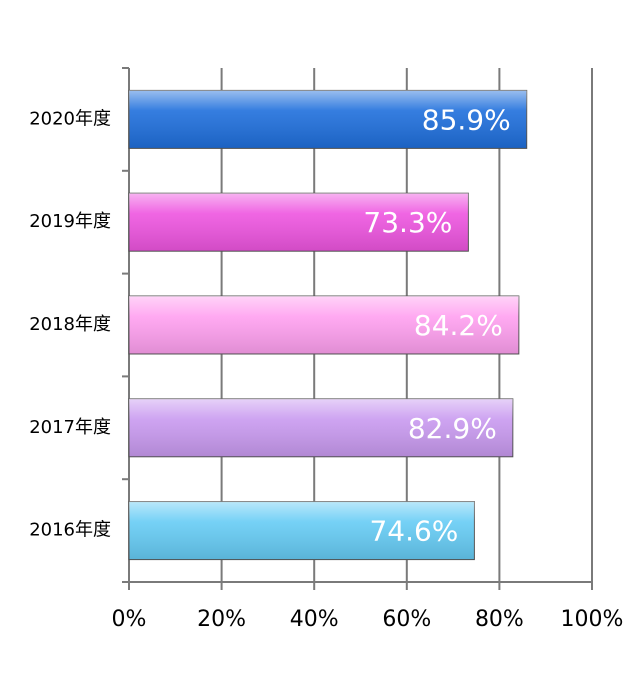 Image resolution: width=632 pixels, height=678 pixels. I want to click on x-tick-label: 20%, so click(221, 619).